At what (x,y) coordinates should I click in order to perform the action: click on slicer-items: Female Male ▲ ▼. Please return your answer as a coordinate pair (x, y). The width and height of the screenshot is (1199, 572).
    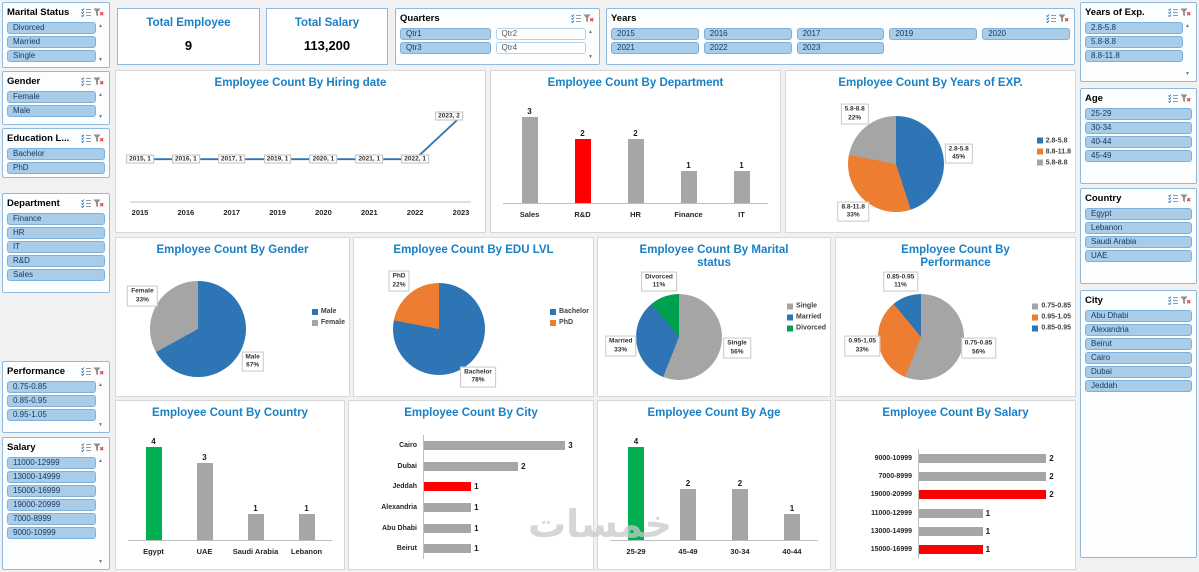
    Looking at the image, I should click on (56, 106).